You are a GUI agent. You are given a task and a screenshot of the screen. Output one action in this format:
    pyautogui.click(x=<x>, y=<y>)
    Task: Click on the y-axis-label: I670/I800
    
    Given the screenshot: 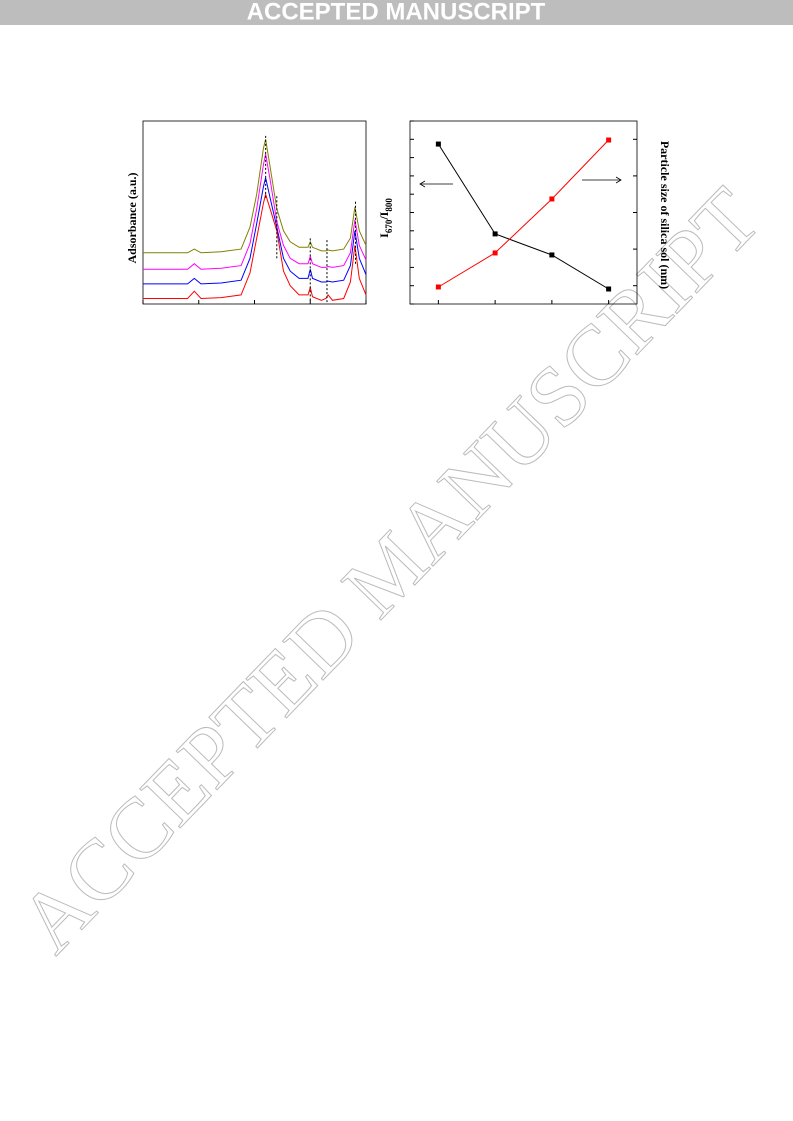 What is the action you would take?
    pyautogui.click(x=385, y=218)
    